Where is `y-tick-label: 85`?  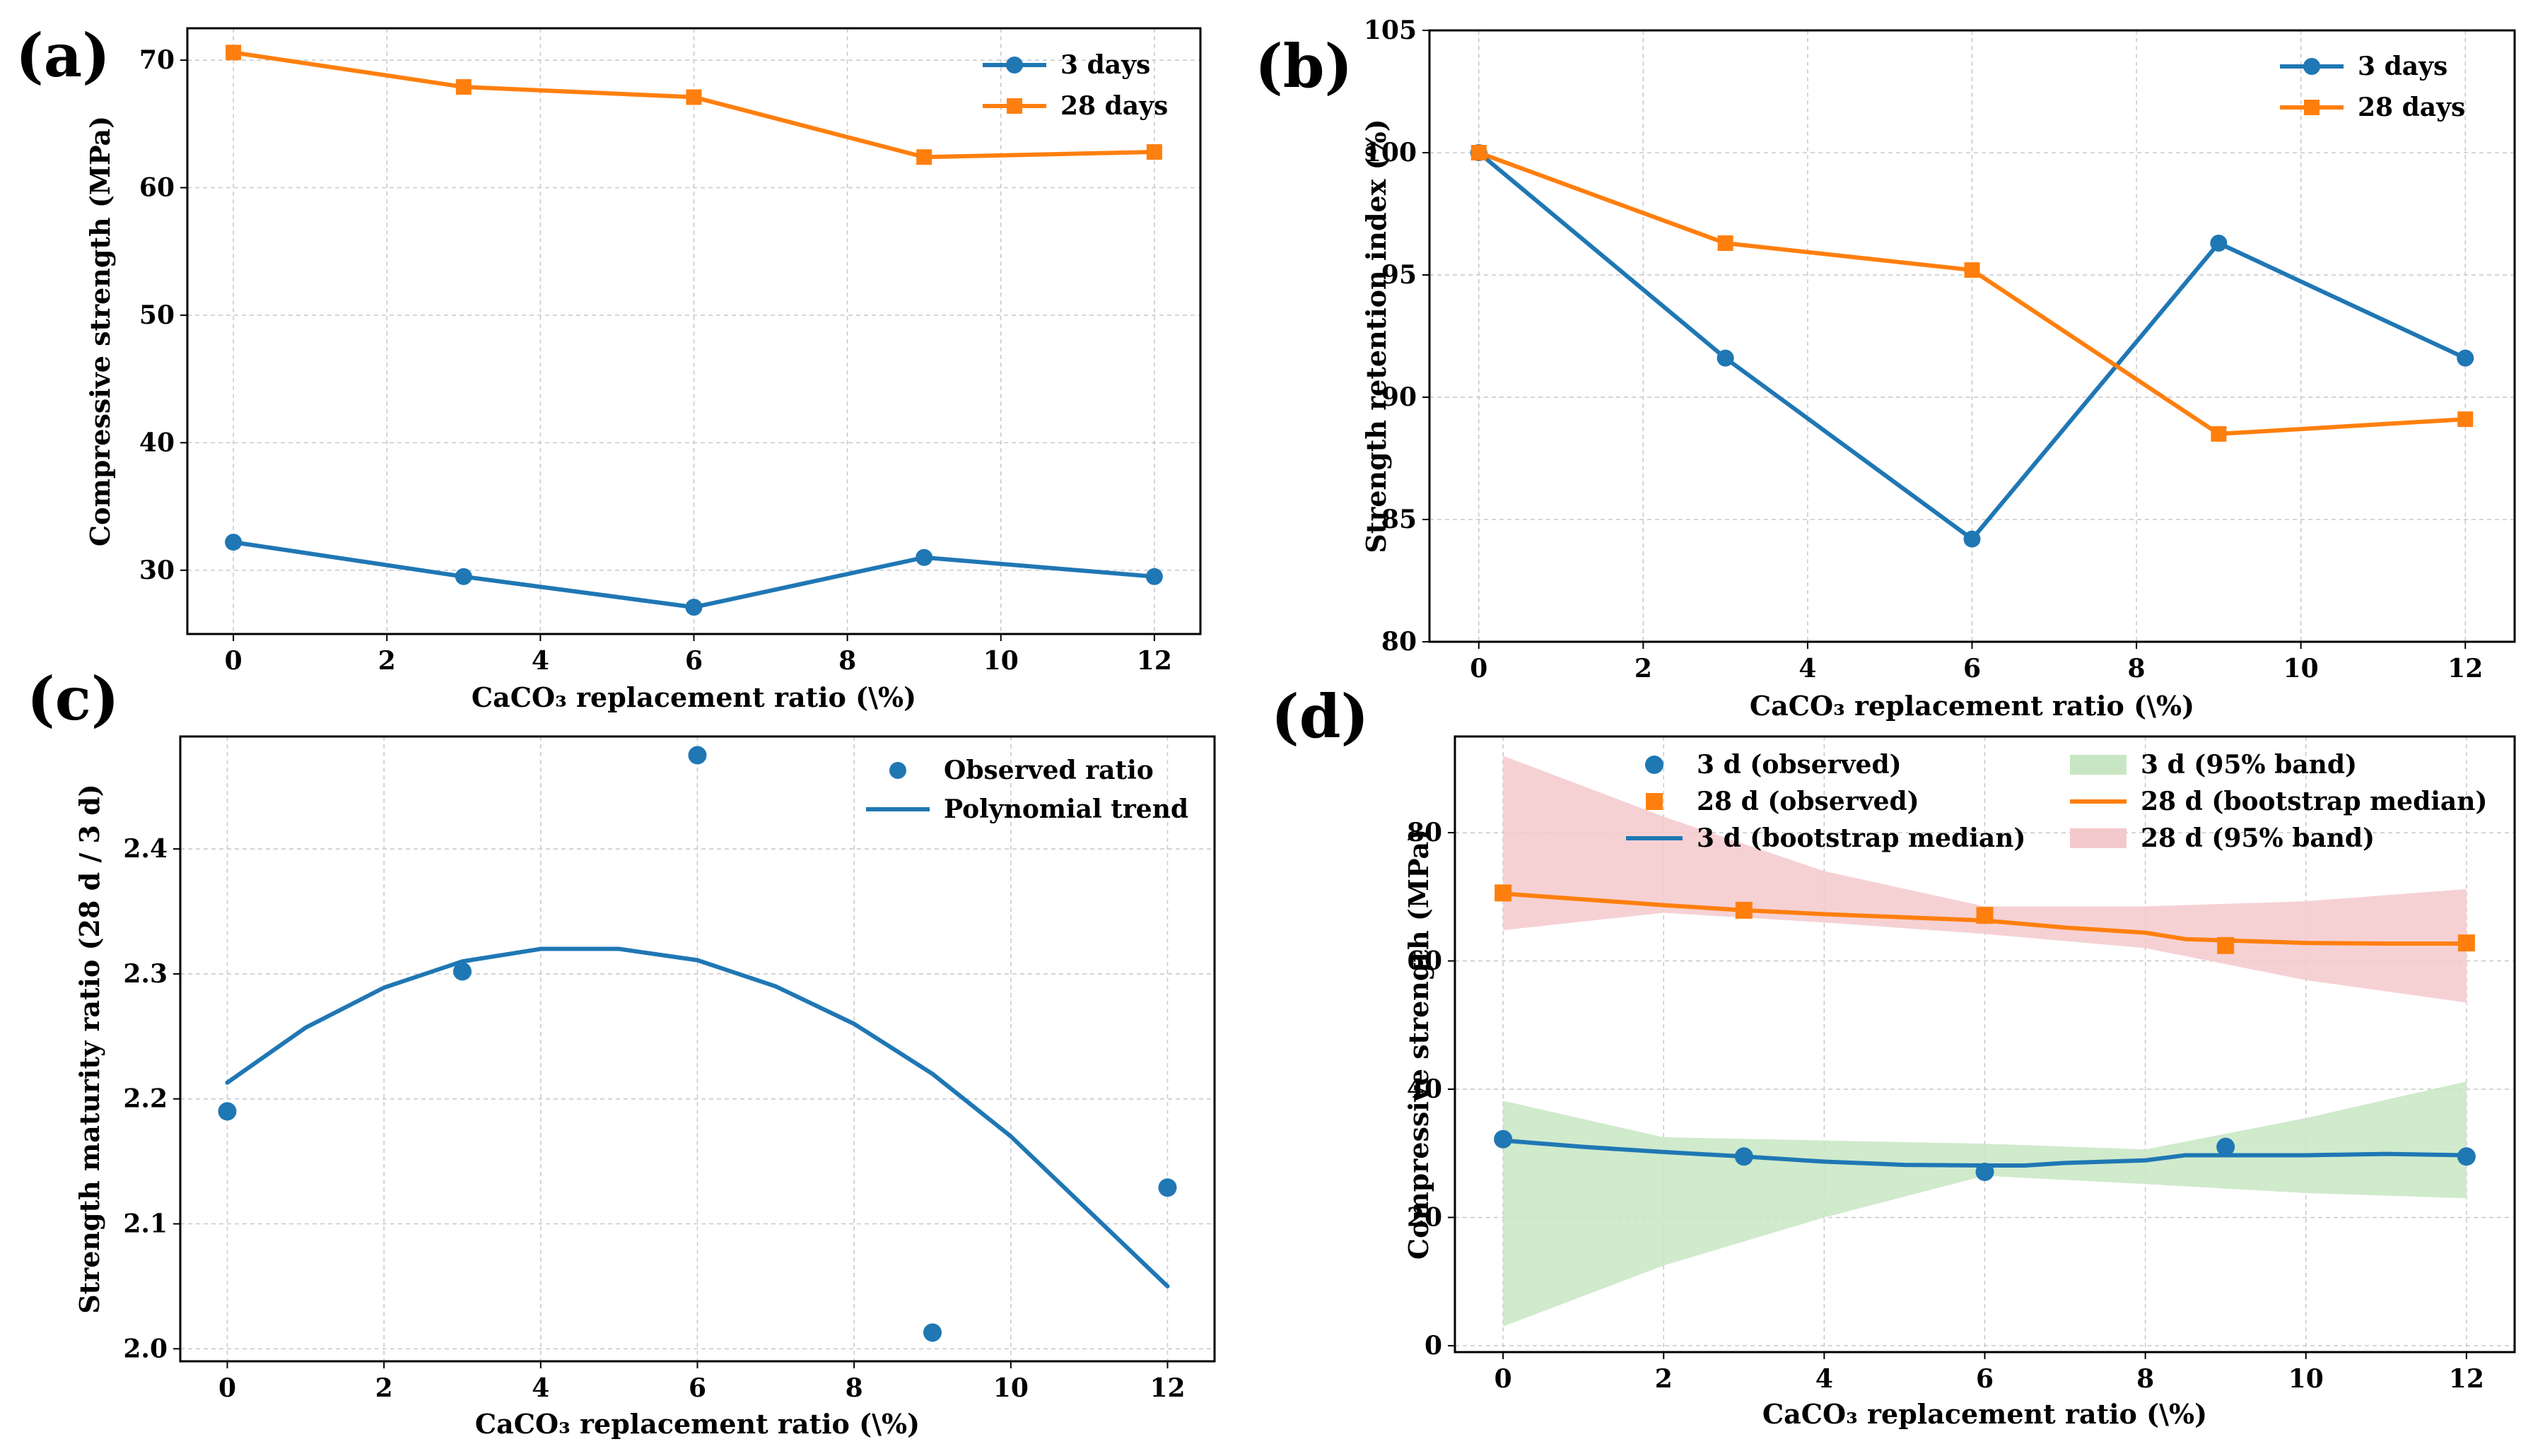 y-tick-label: 85 is located at coordinates (1399, 519).